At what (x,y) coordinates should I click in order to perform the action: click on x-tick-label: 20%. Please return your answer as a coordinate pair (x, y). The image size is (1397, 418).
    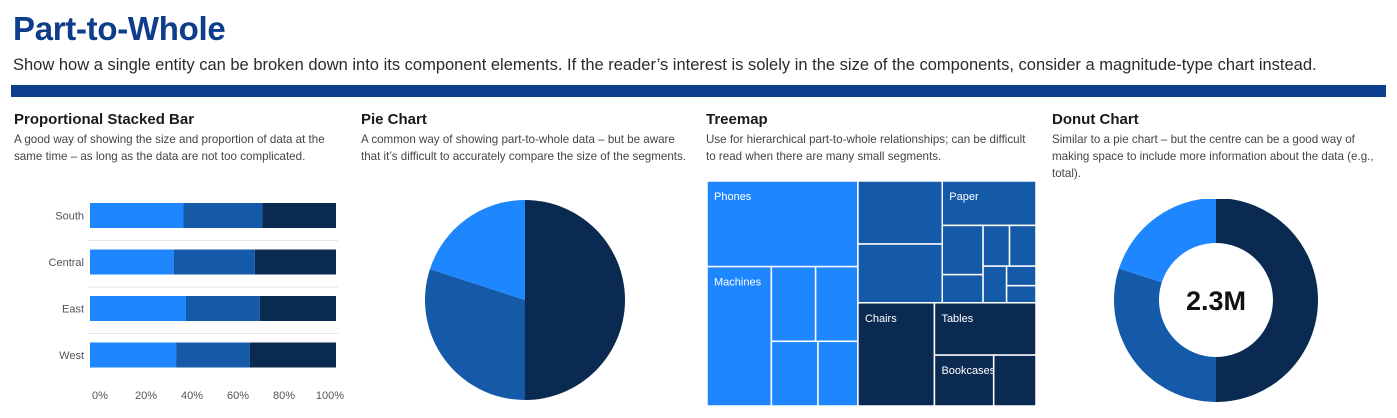
    Looking at the image, I should click on (146, 396).